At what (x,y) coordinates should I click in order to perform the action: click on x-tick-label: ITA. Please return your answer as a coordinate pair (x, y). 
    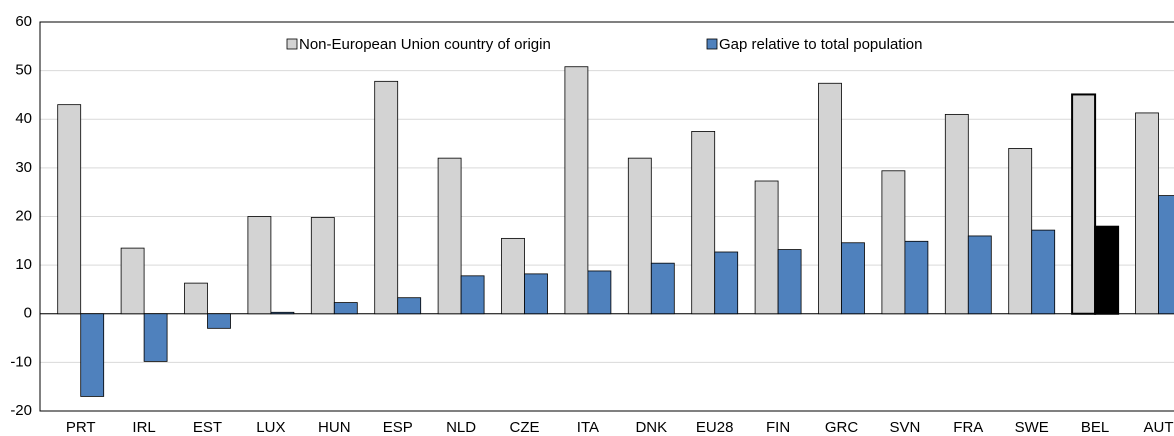
    Looking at the image, I should click on (588, 427).